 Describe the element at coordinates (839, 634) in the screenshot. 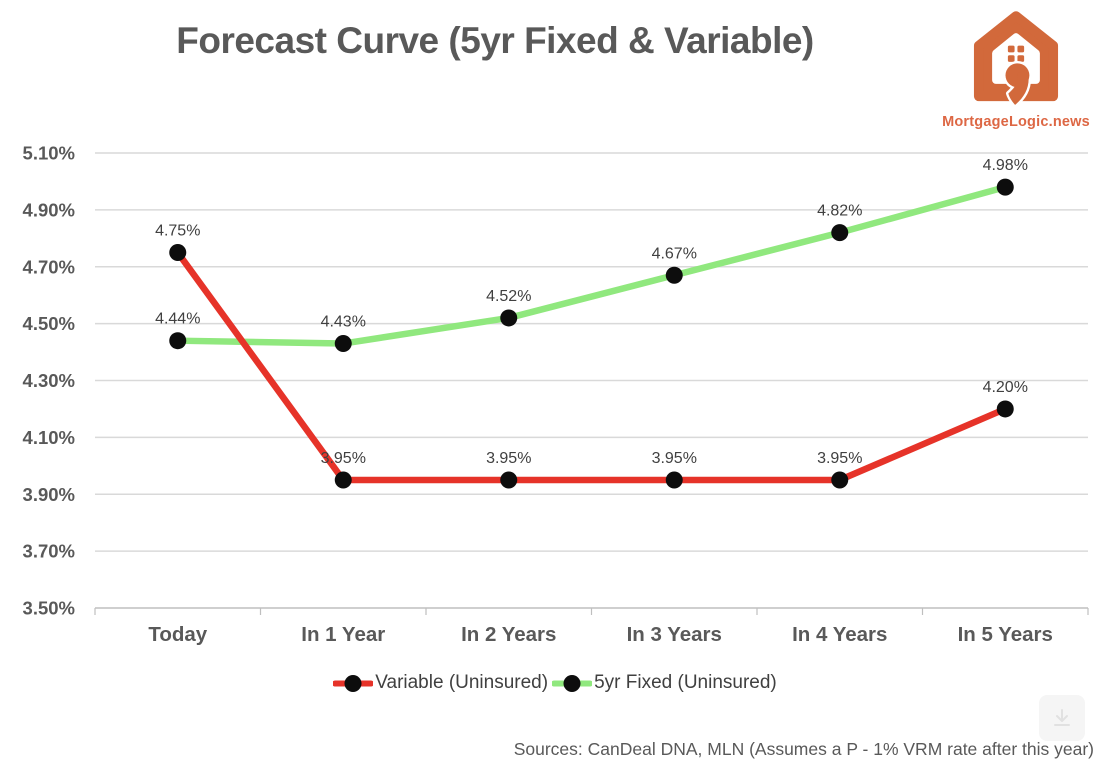

I see `svg-text: In 4 Years` at that location.